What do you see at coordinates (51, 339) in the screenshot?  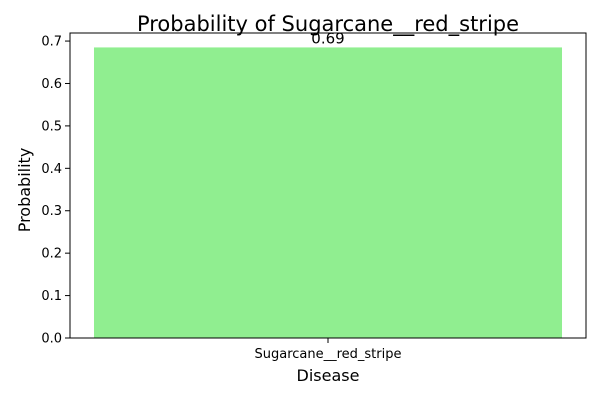 I see `y-tick-label-0: 0.0` at bounding box center [51, 339].